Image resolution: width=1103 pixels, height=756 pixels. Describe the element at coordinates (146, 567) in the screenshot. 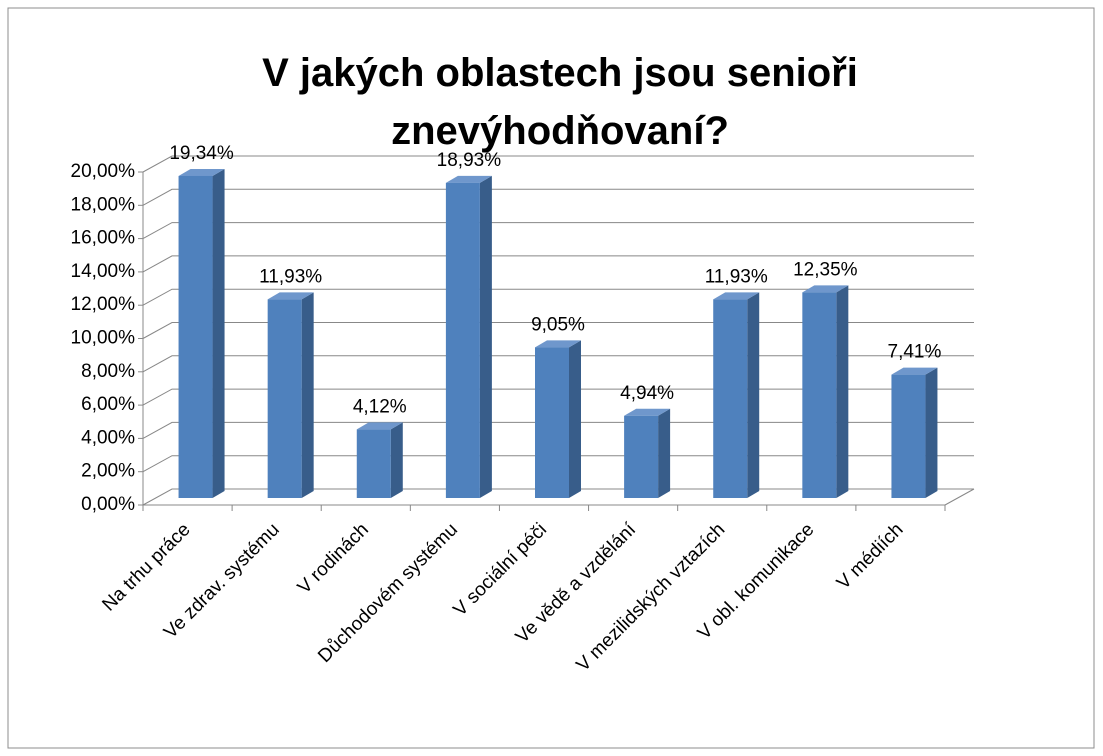

I see `x-tick-label: Na trhu práce` at that location.